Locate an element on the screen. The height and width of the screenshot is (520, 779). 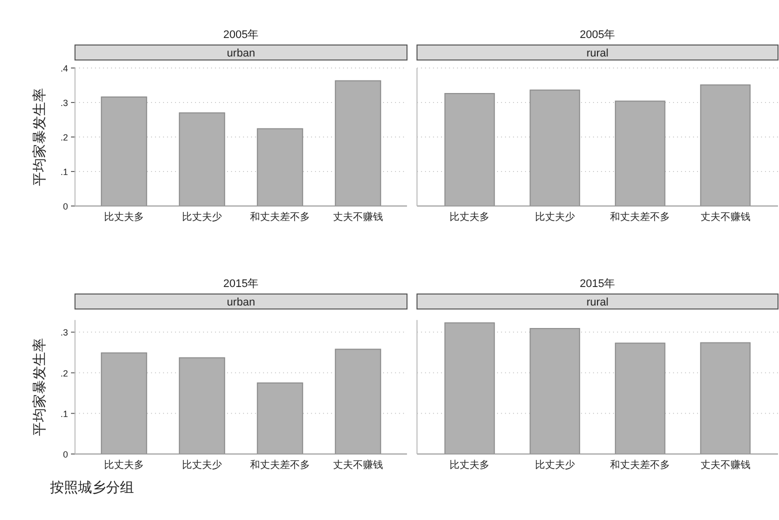
y-tick-label: .4 is located at coordinates (64, 69).